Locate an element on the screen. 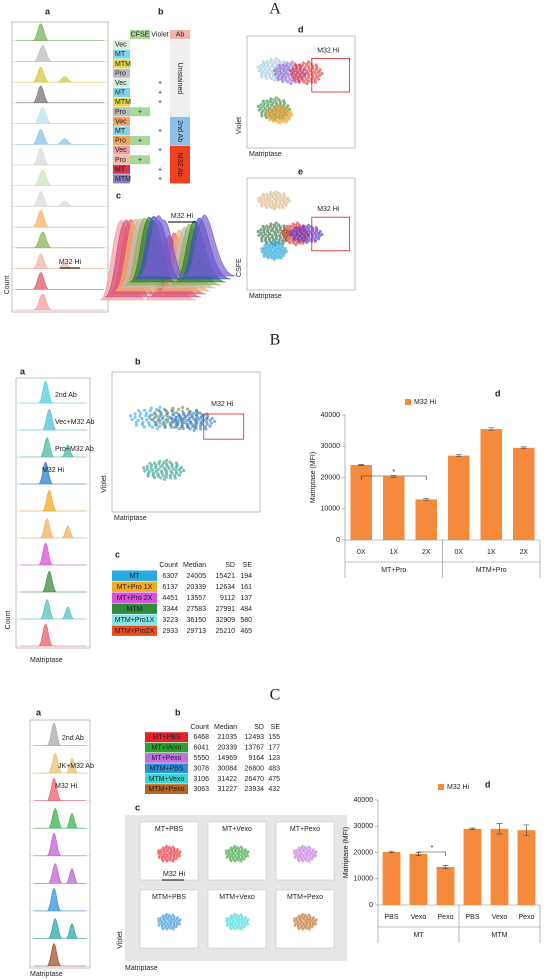  label: Count is located at coordinates (199, 727).